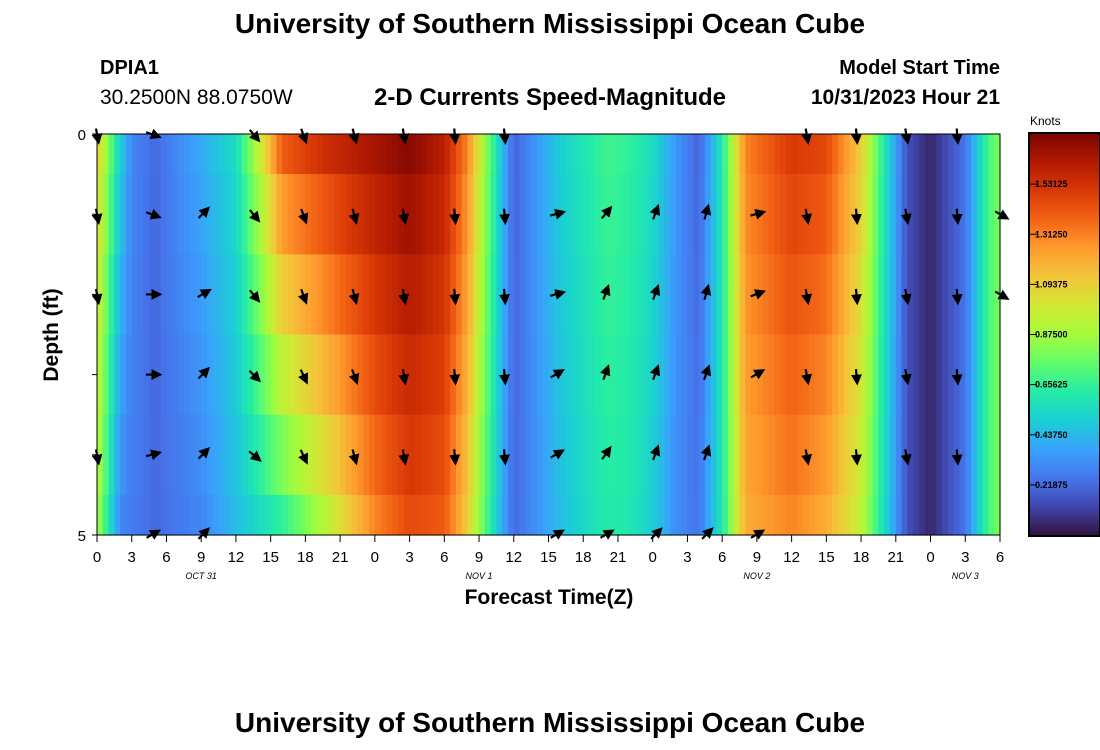 This screenshot has width=1100, height=750. Describe the element at coordinates (965, 557) in the screenshot. I see `x-tick-label: 3` at that location.